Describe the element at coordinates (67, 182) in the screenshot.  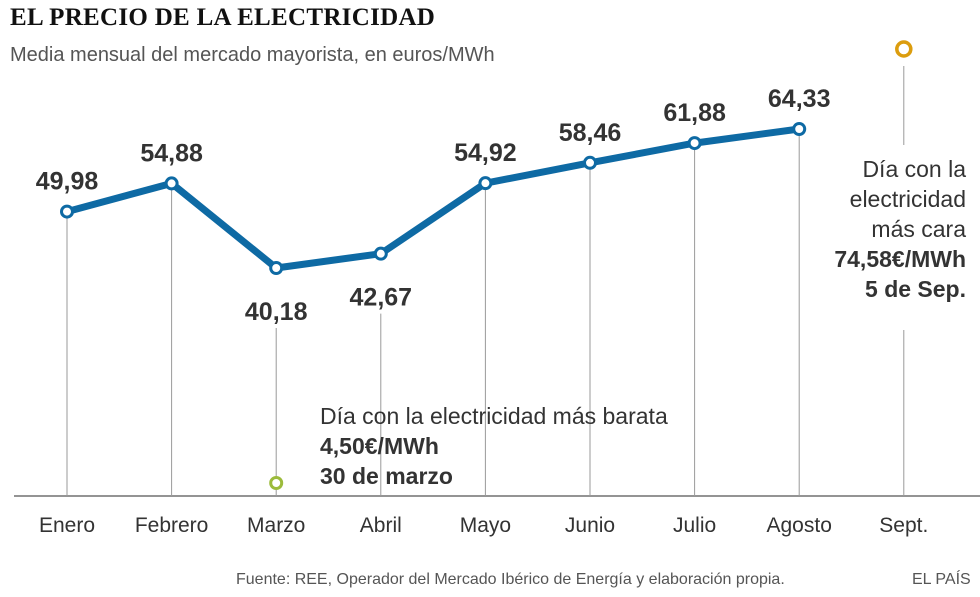
I see `data-label: 49,98` at that location.